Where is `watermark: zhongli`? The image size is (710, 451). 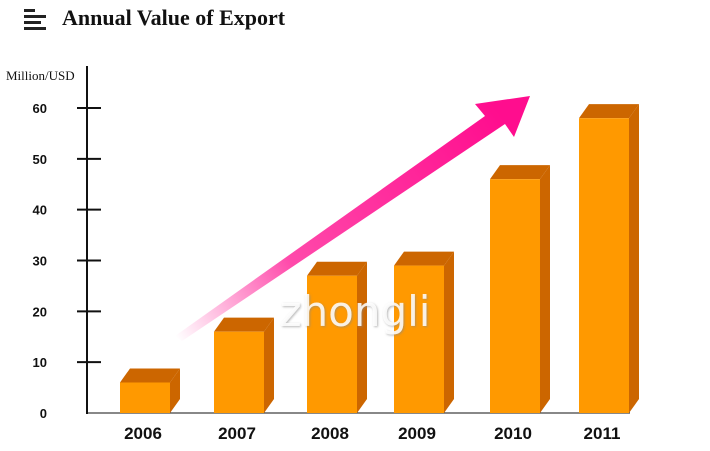 watermark: zhongli is located at coordinates (355, 311).